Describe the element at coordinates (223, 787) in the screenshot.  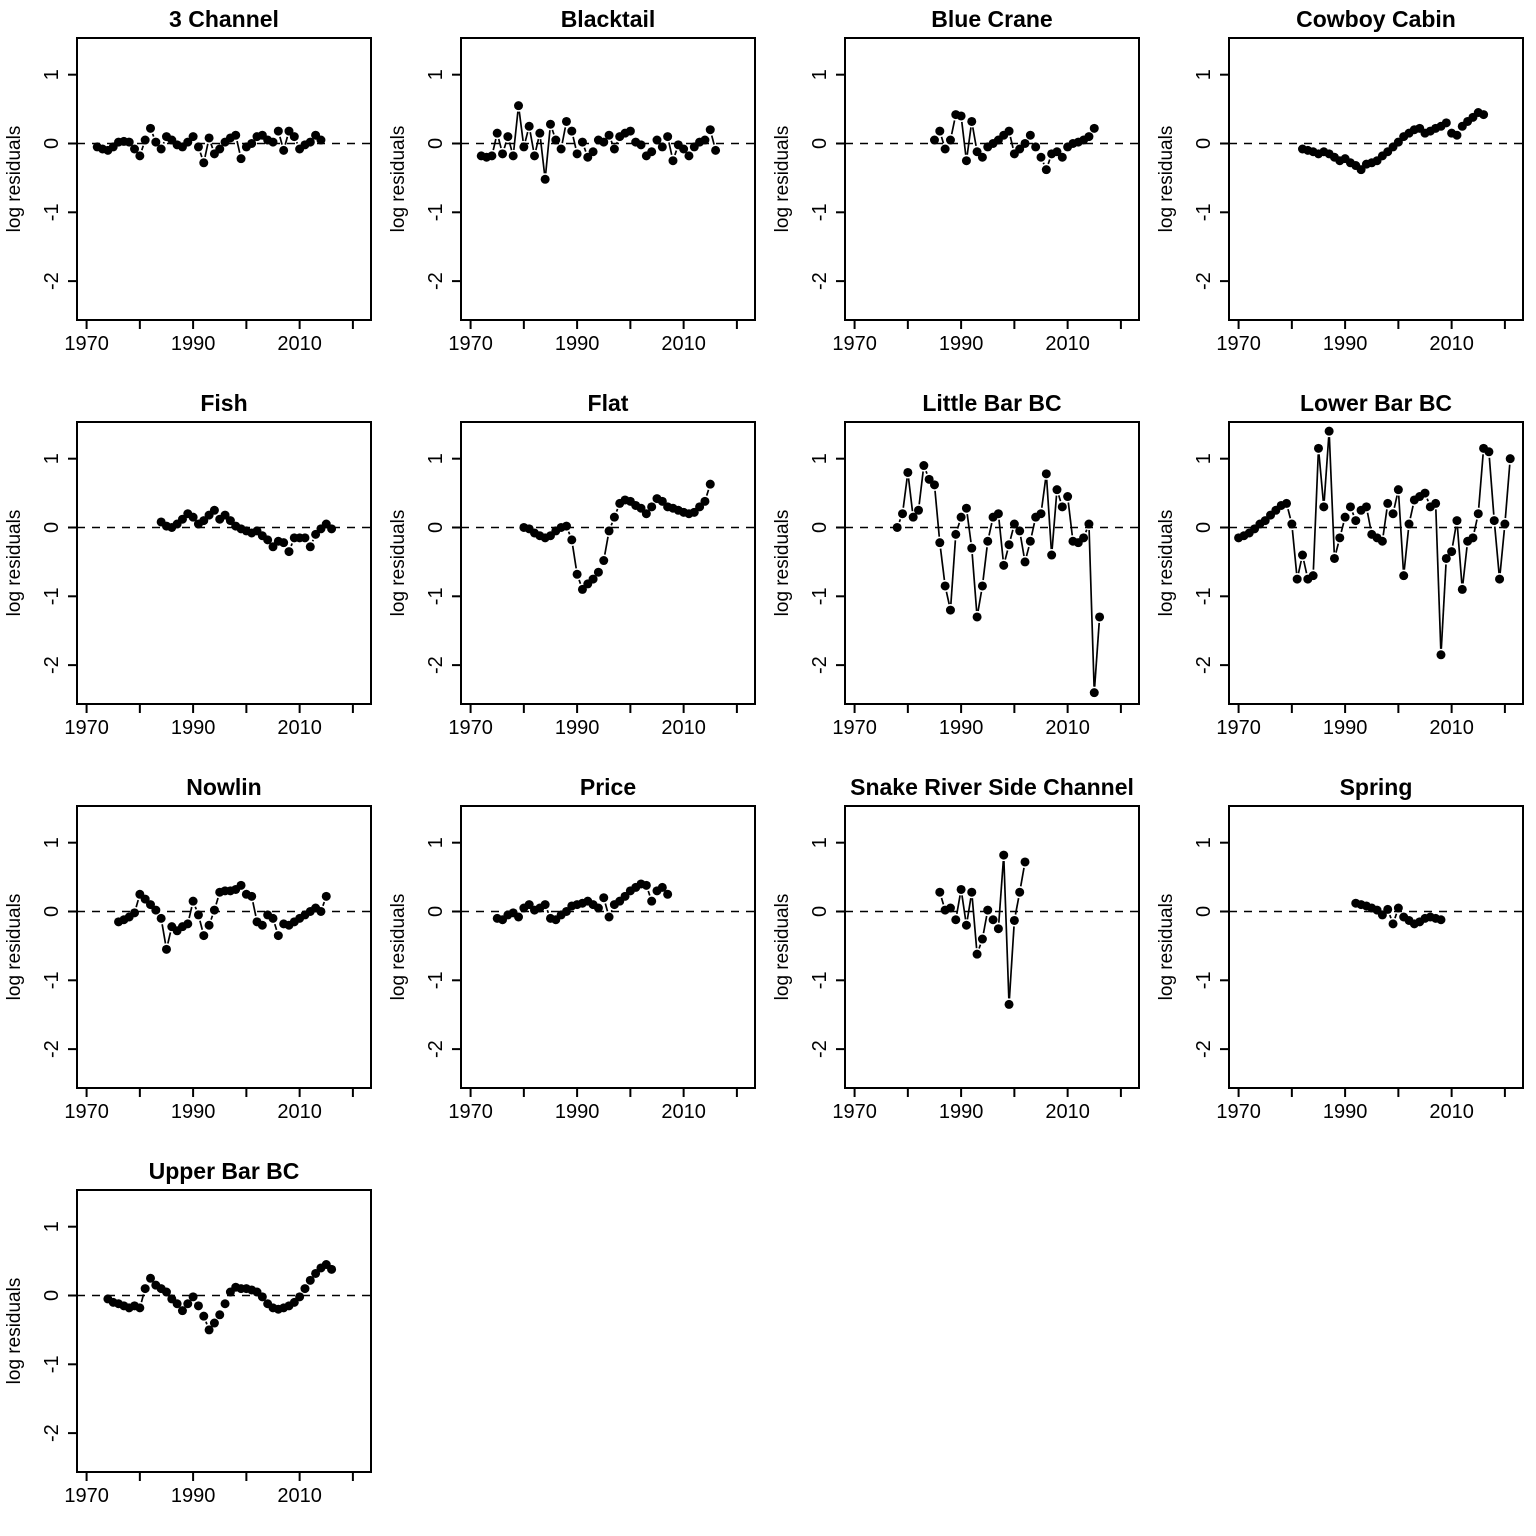
I see `panel-title: Nowlin` at that location.